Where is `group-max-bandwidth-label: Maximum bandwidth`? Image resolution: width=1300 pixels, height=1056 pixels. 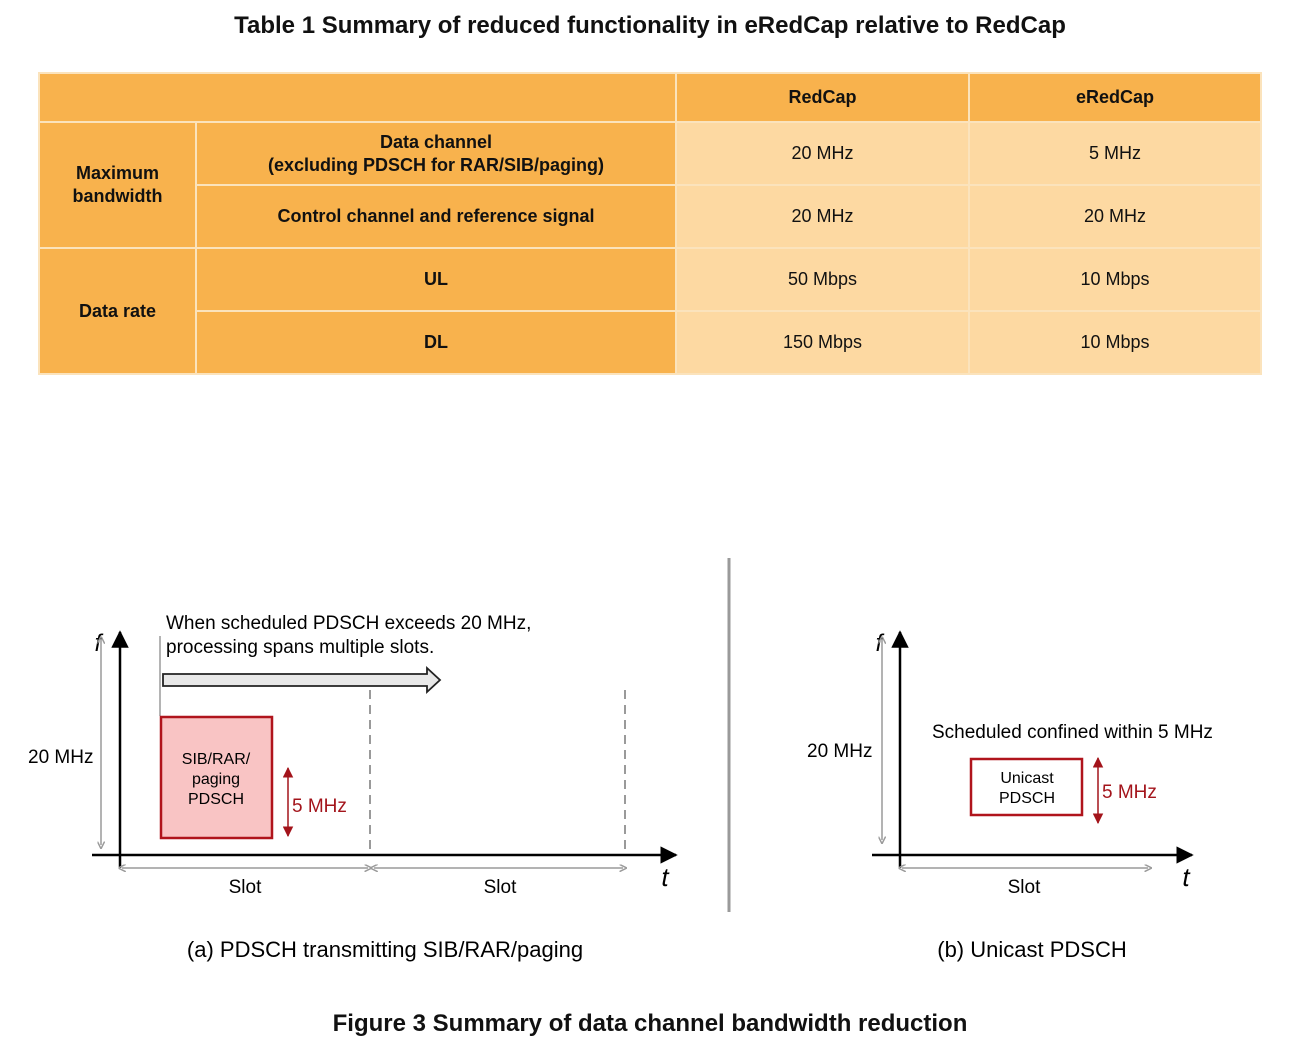
group-max-bandwidth-label: Maximum bandwidth is located at coordinates (117, 184).